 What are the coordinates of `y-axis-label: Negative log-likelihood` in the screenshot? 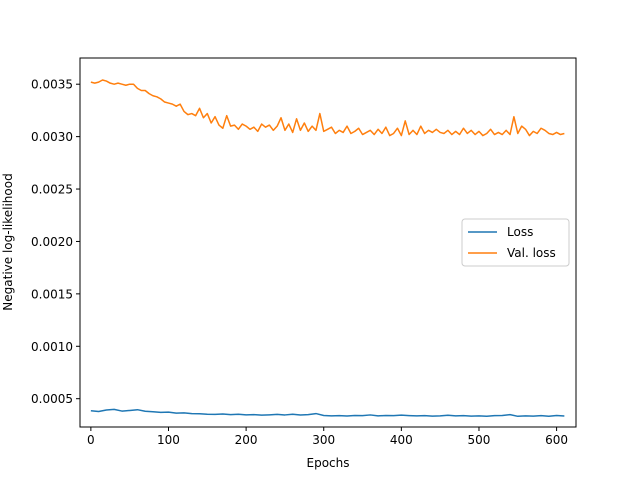 It's located at (8, 241).